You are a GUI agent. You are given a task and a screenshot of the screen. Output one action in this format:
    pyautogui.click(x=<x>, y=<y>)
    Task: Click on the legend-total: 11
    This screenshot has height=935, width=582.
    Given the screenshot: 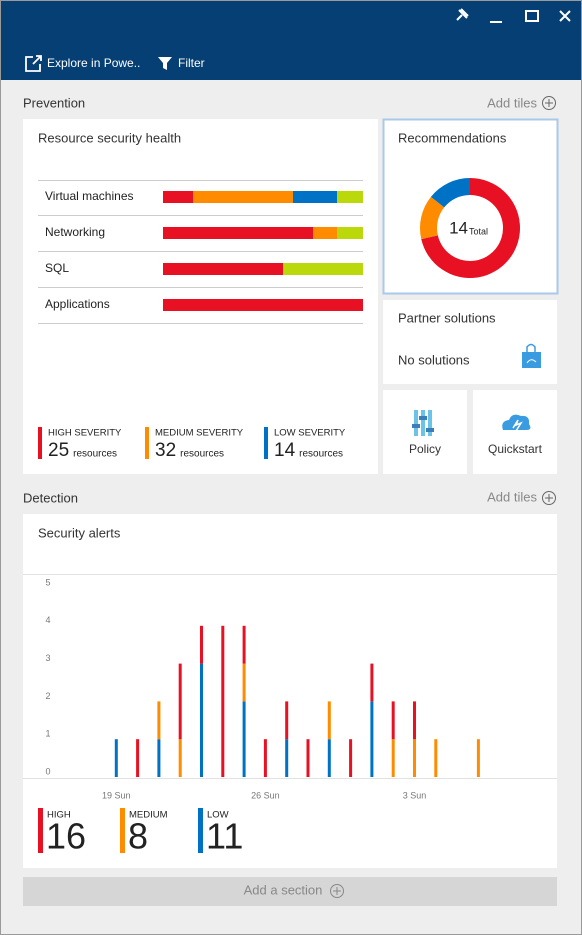 What is the action you would take?
    pyautogui.click(x=224, y=836)
    